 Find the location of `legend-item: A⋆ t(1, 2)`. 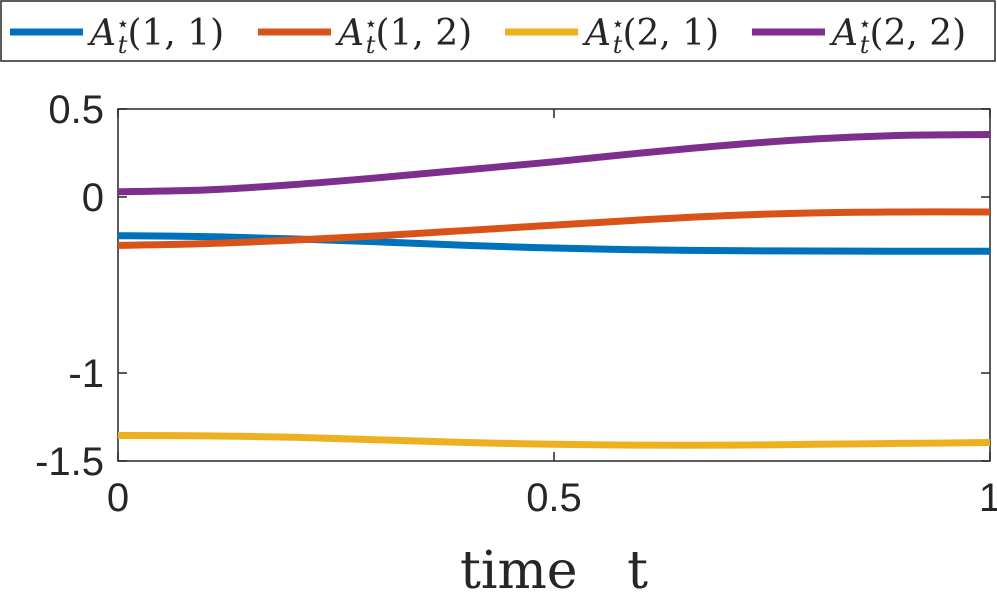

legend-item: A⋆ t(1, 2) is located at coordinates (365, 35).